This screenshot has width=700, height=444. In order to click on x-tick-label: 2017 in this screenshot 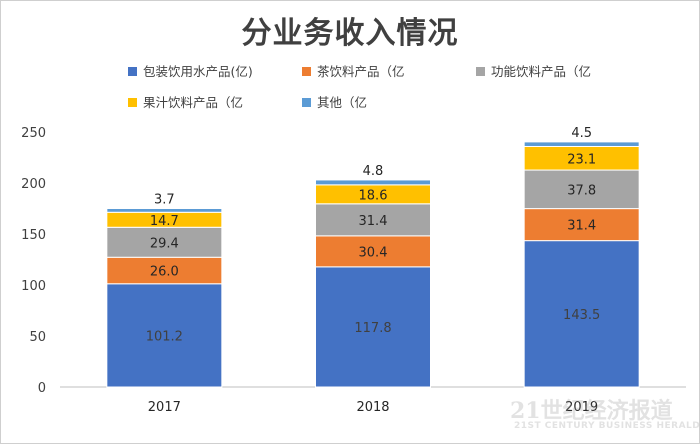, I will do `click(164, 407)`.